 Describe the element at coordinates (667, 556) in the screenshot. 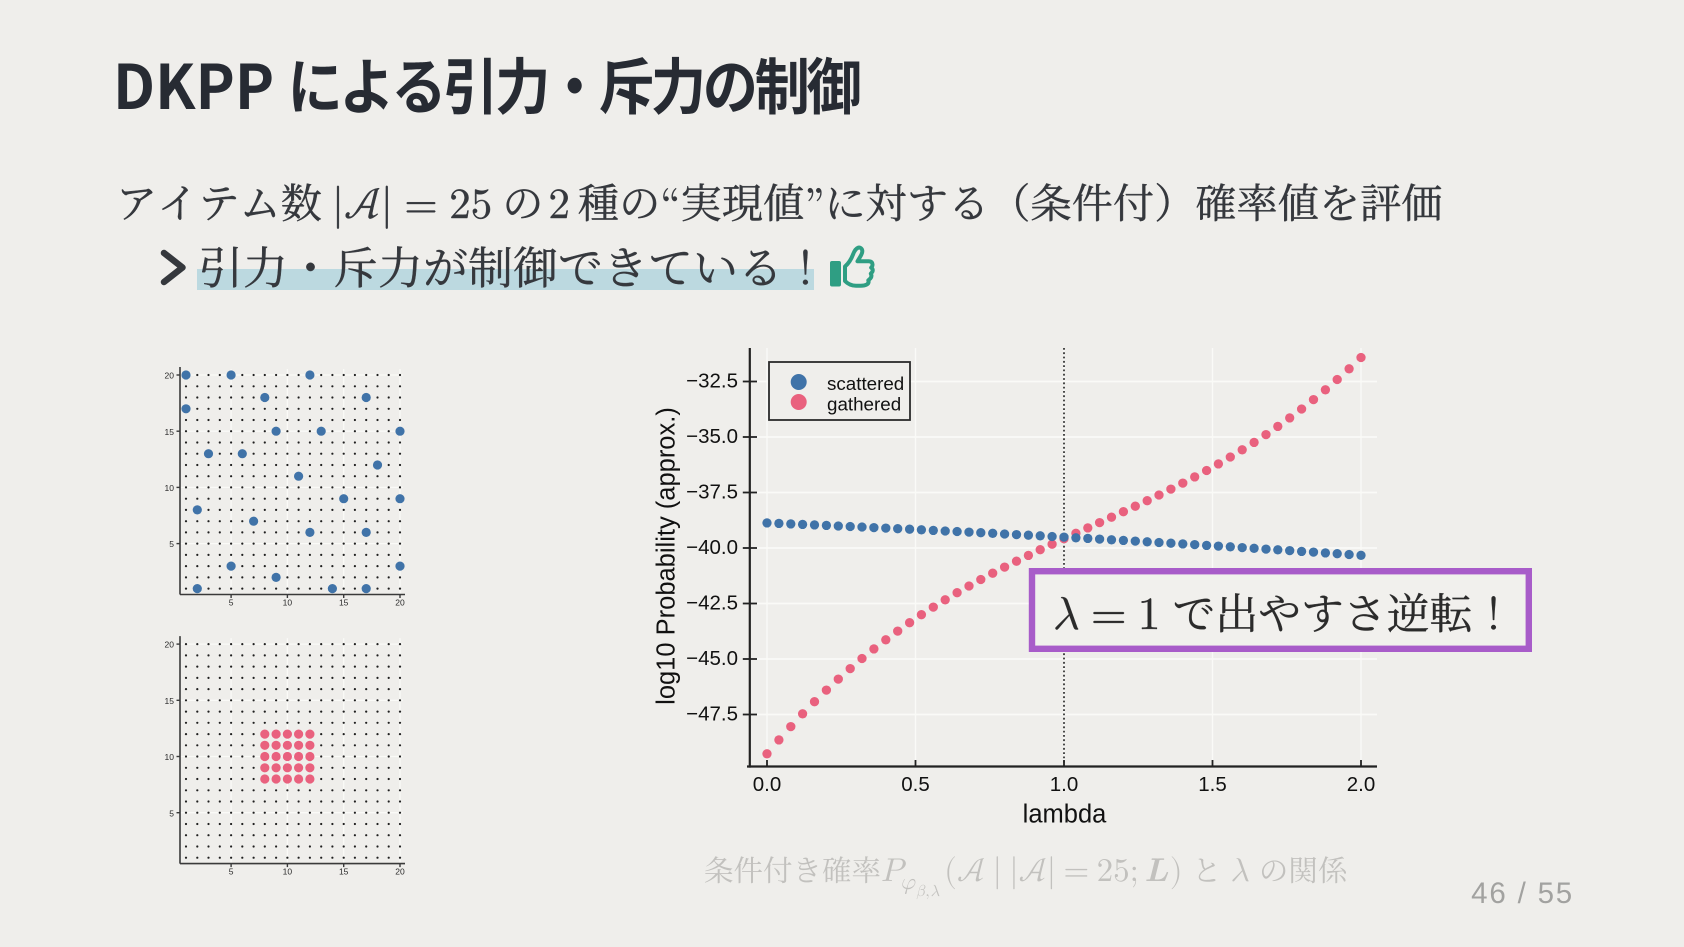

I see `svg-text: log10 Probability (approx.)` at that location.